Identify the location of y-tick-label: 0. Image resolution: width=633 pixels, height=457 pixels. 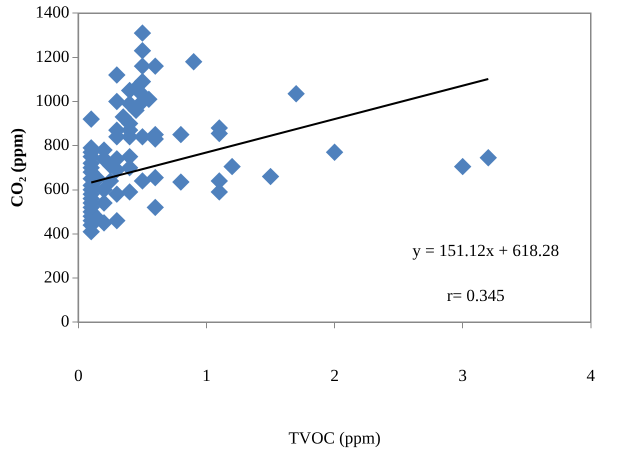
(65, 321).